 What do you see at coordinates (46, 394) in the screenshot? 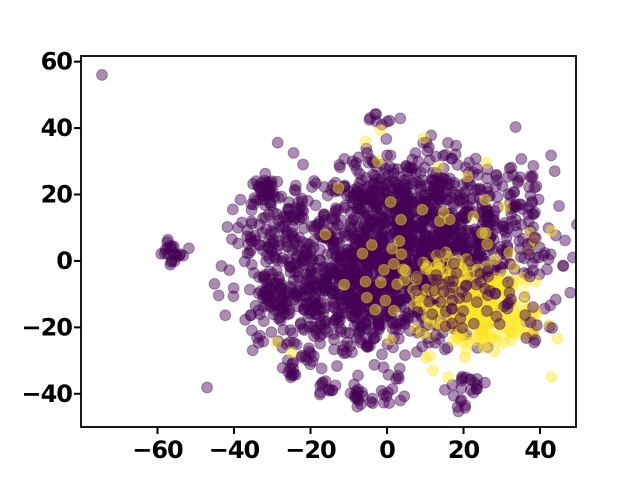
I see `y-tick-label: −40` at bounding box center [46, 394].